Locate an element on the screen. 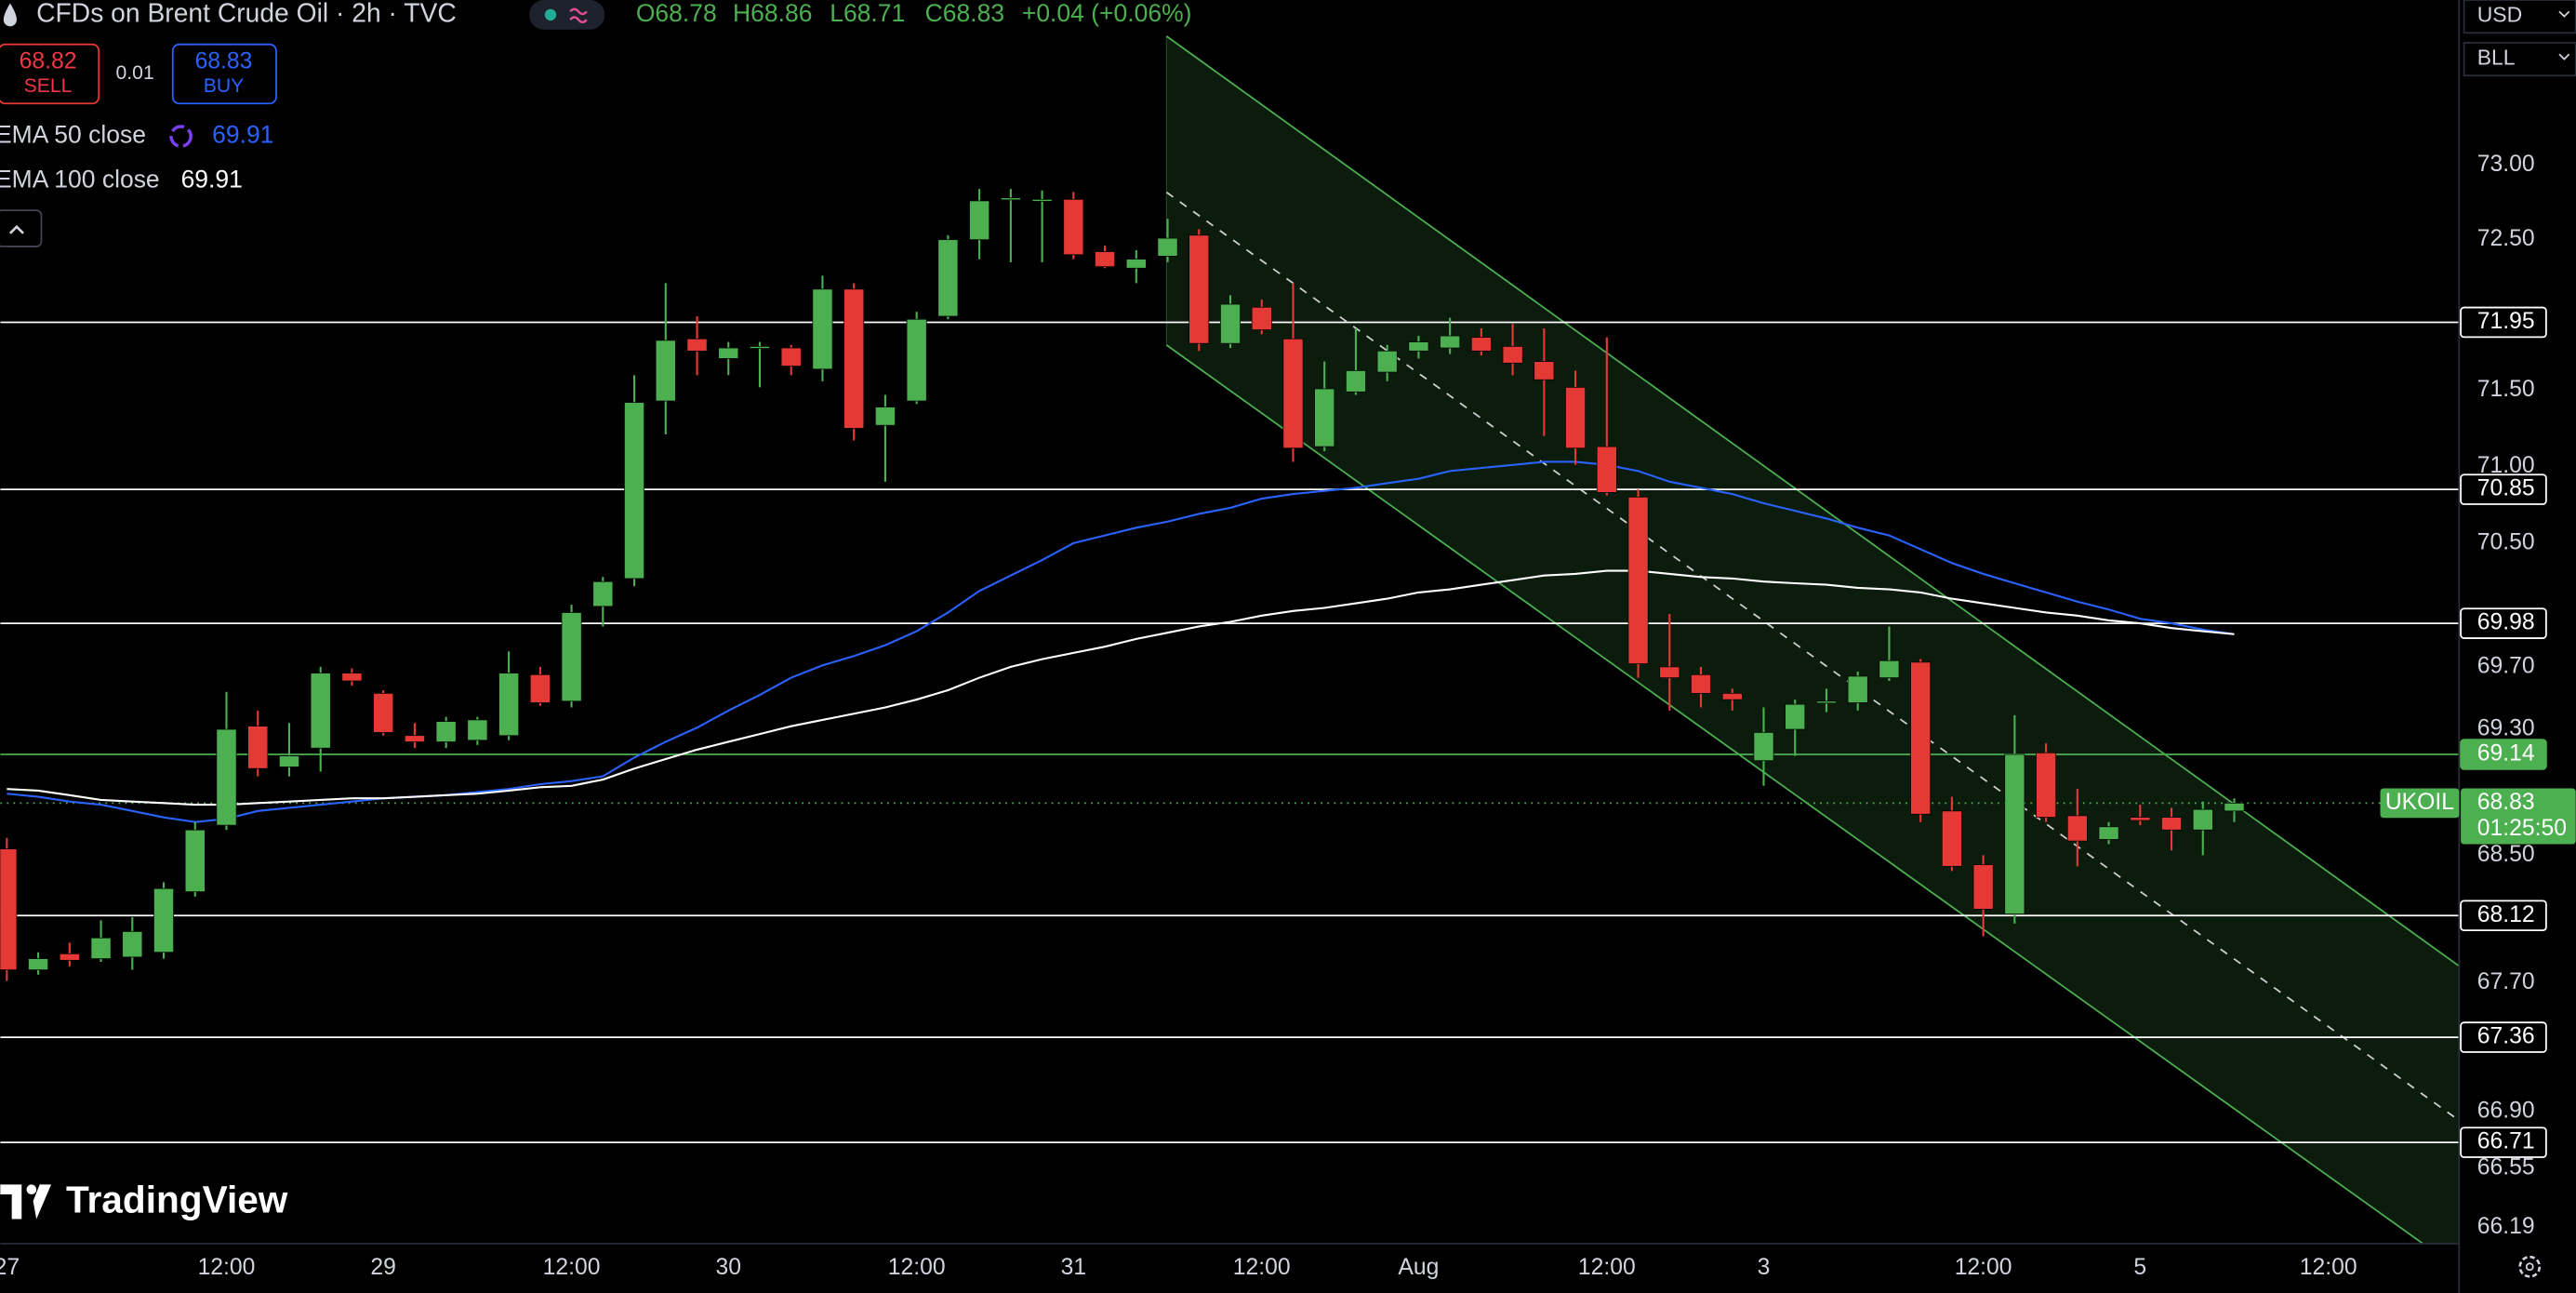  x-tick-label: Aug is located at coordinates (1418, 1267).